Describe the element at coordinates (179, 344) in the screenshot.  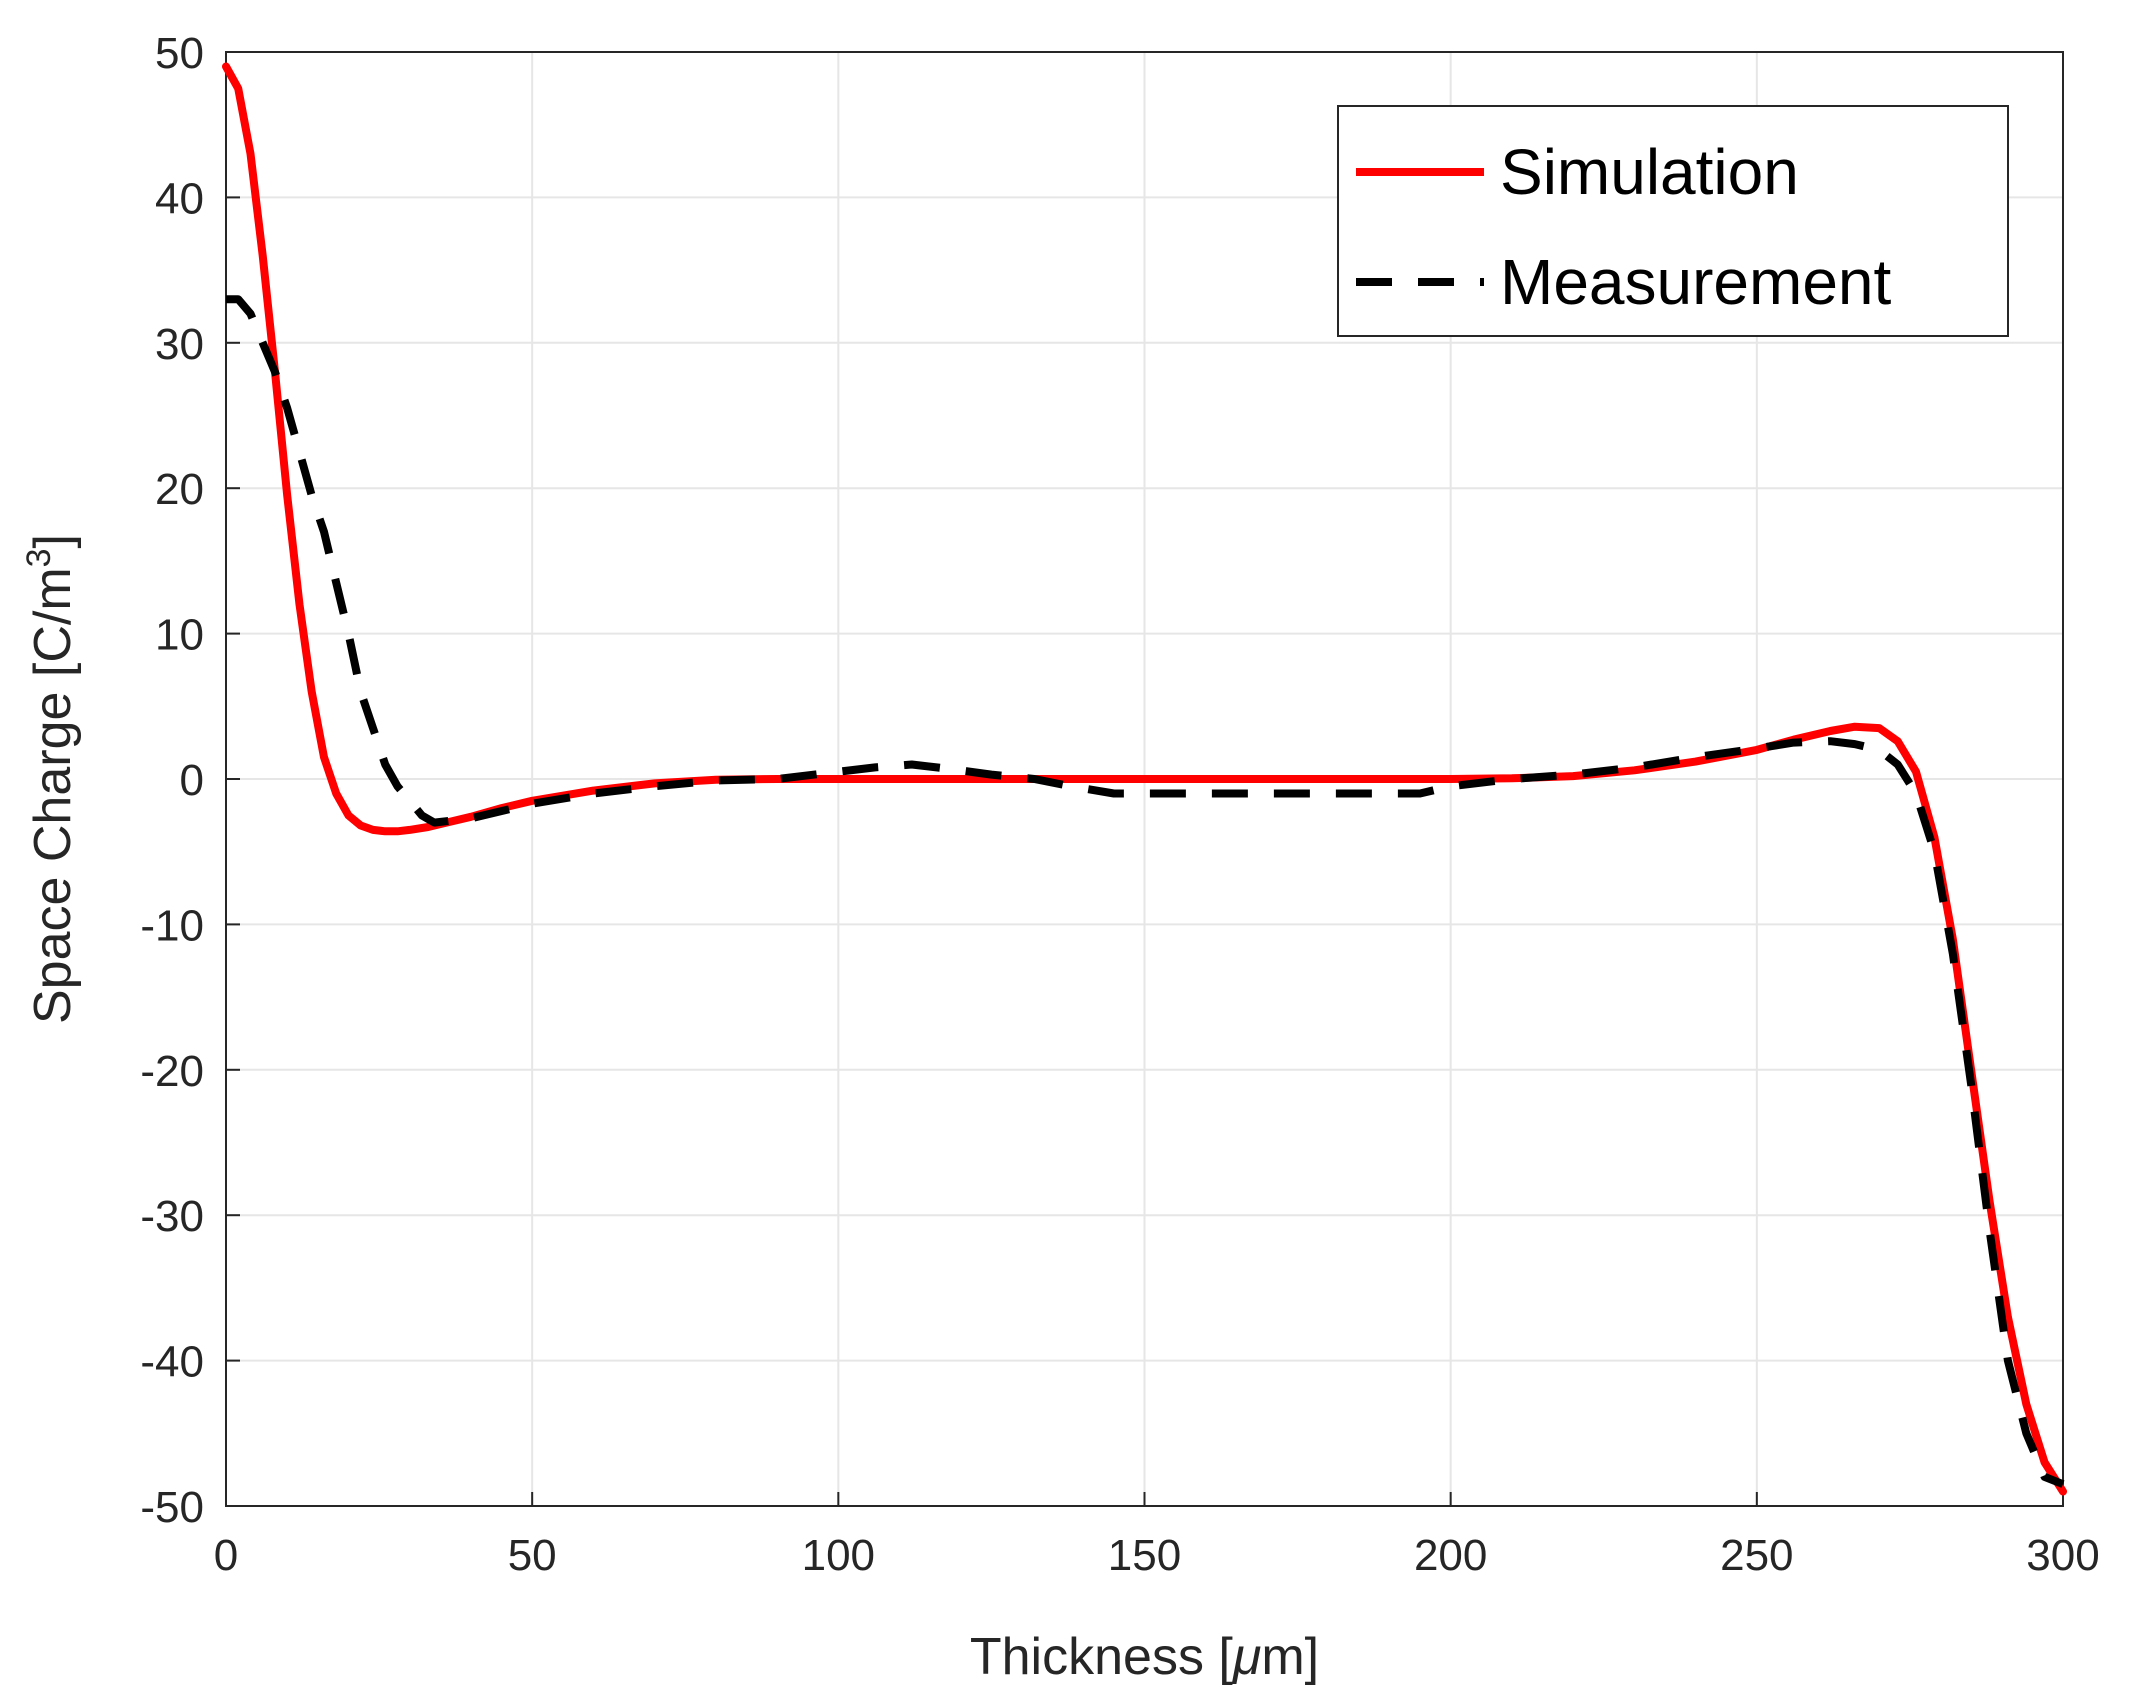
I see `y-tick-label: 30` at that location.